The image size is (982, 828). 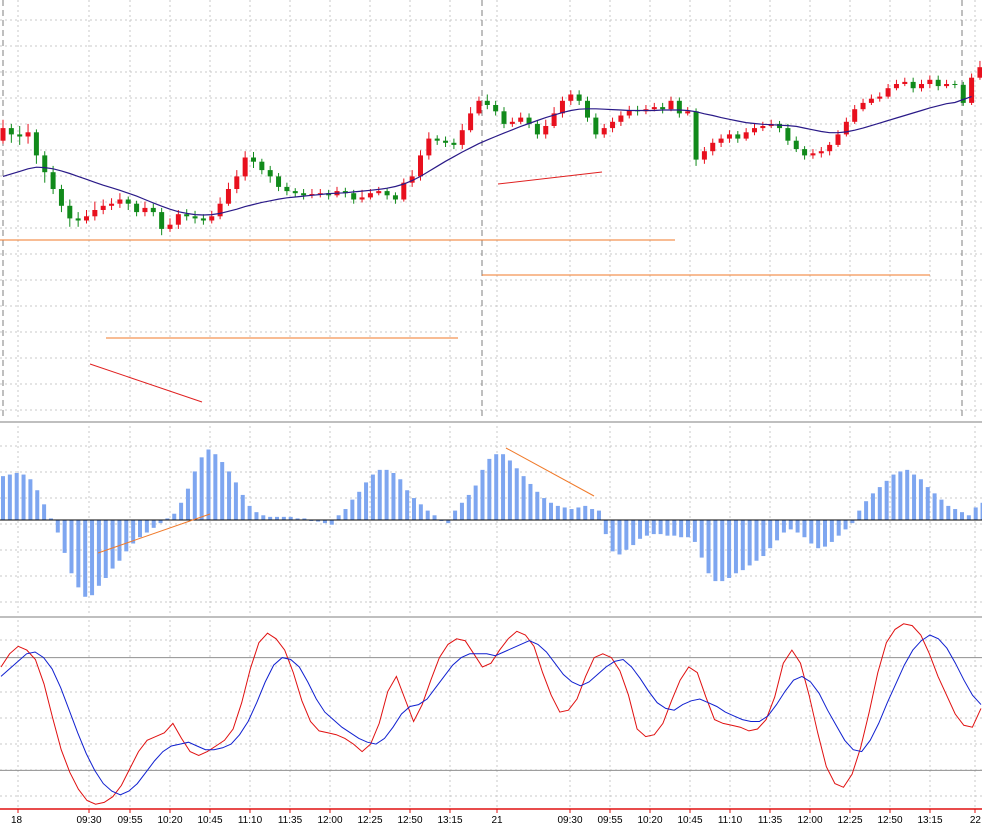 I want to click on x-axis-tick-label: 09:55, so click(x=129, y=820).